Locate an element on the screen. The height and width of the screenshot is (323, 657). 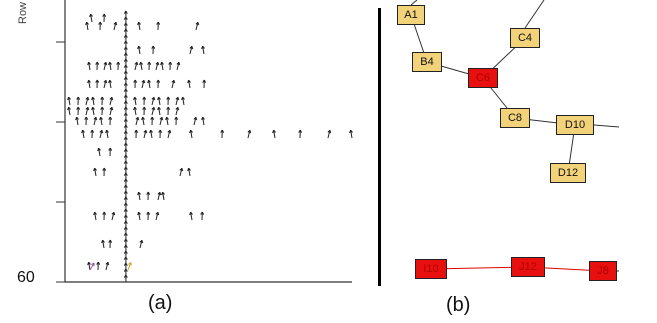
graph-node-d12: D12 is located at coordinates (568, 173).